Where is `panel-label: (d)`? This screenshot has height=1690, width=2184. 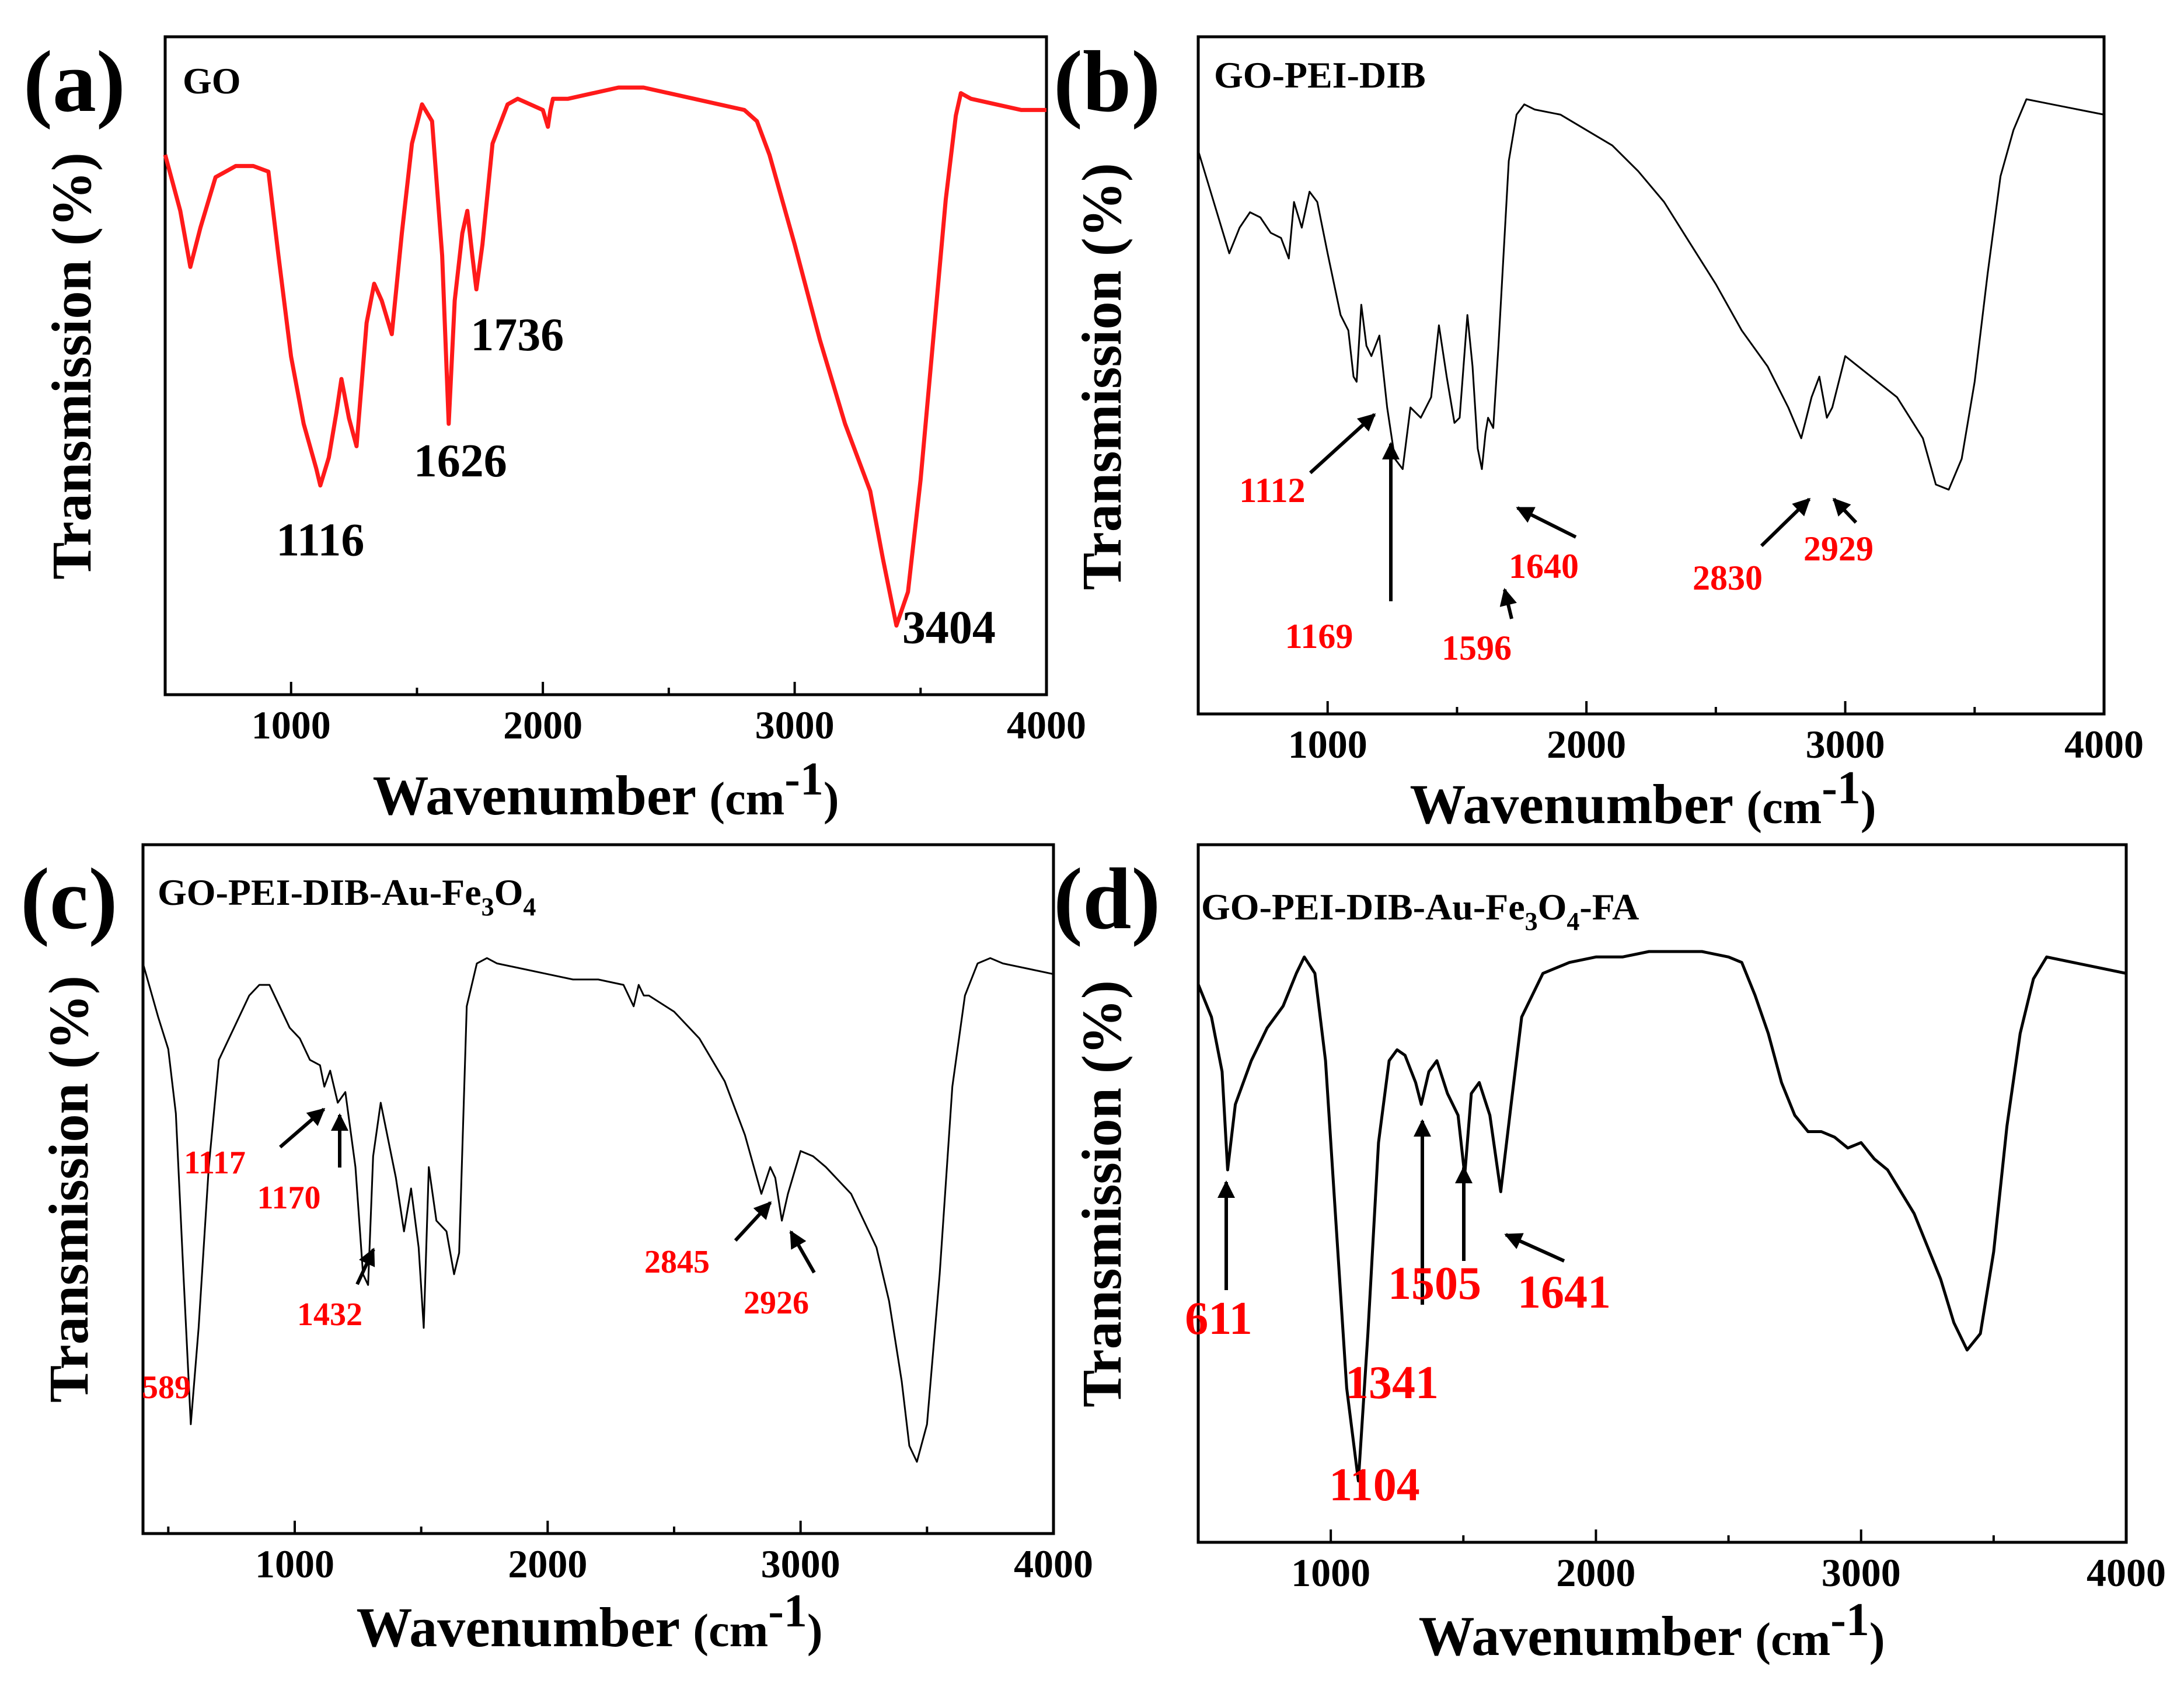 panel-label: (d) is located at coordinates (1106, 899).